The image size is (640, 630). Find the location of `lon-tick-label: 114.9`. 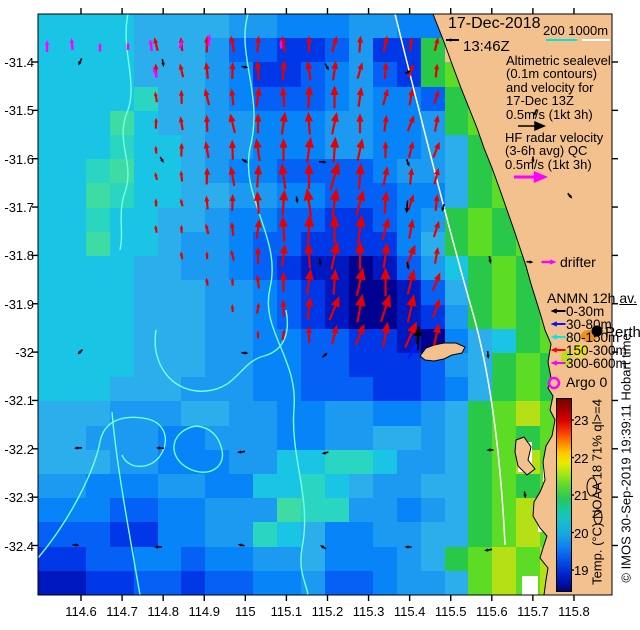

lon-tick-label: 114.9 is located at coordinates (204, 611).